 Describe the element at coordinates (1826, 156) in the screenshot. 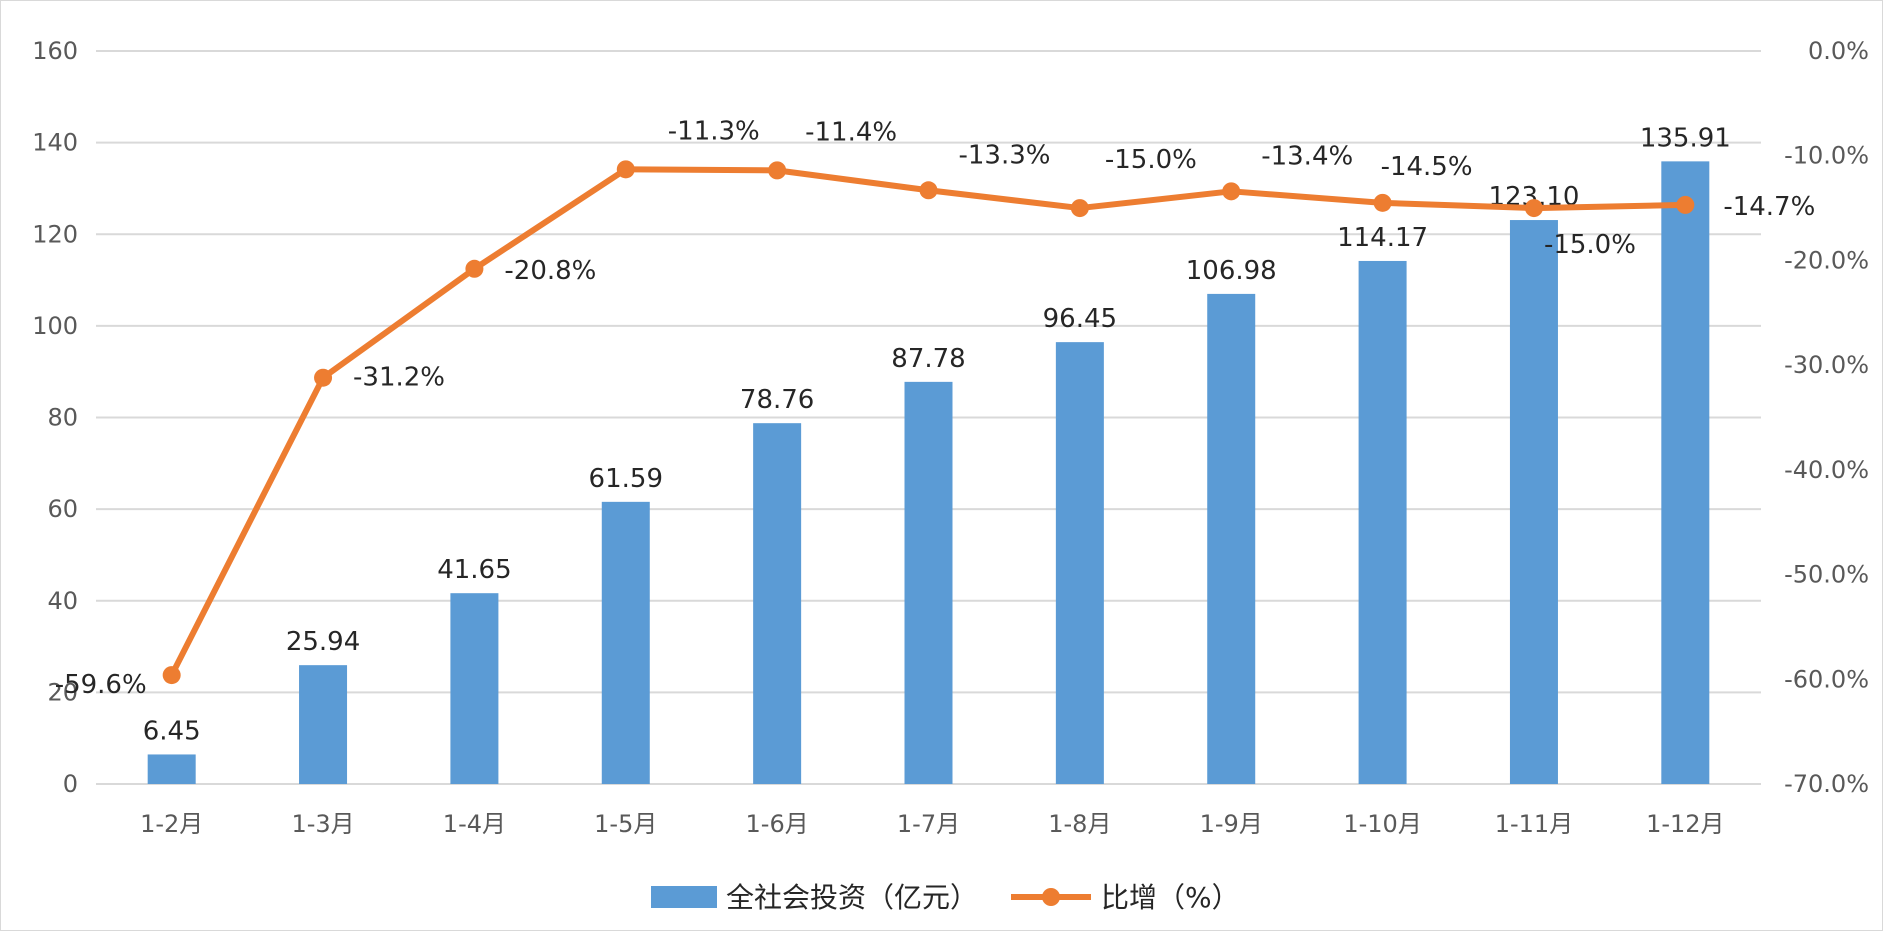

I see `right-tick-label: -10.0%` at that location.